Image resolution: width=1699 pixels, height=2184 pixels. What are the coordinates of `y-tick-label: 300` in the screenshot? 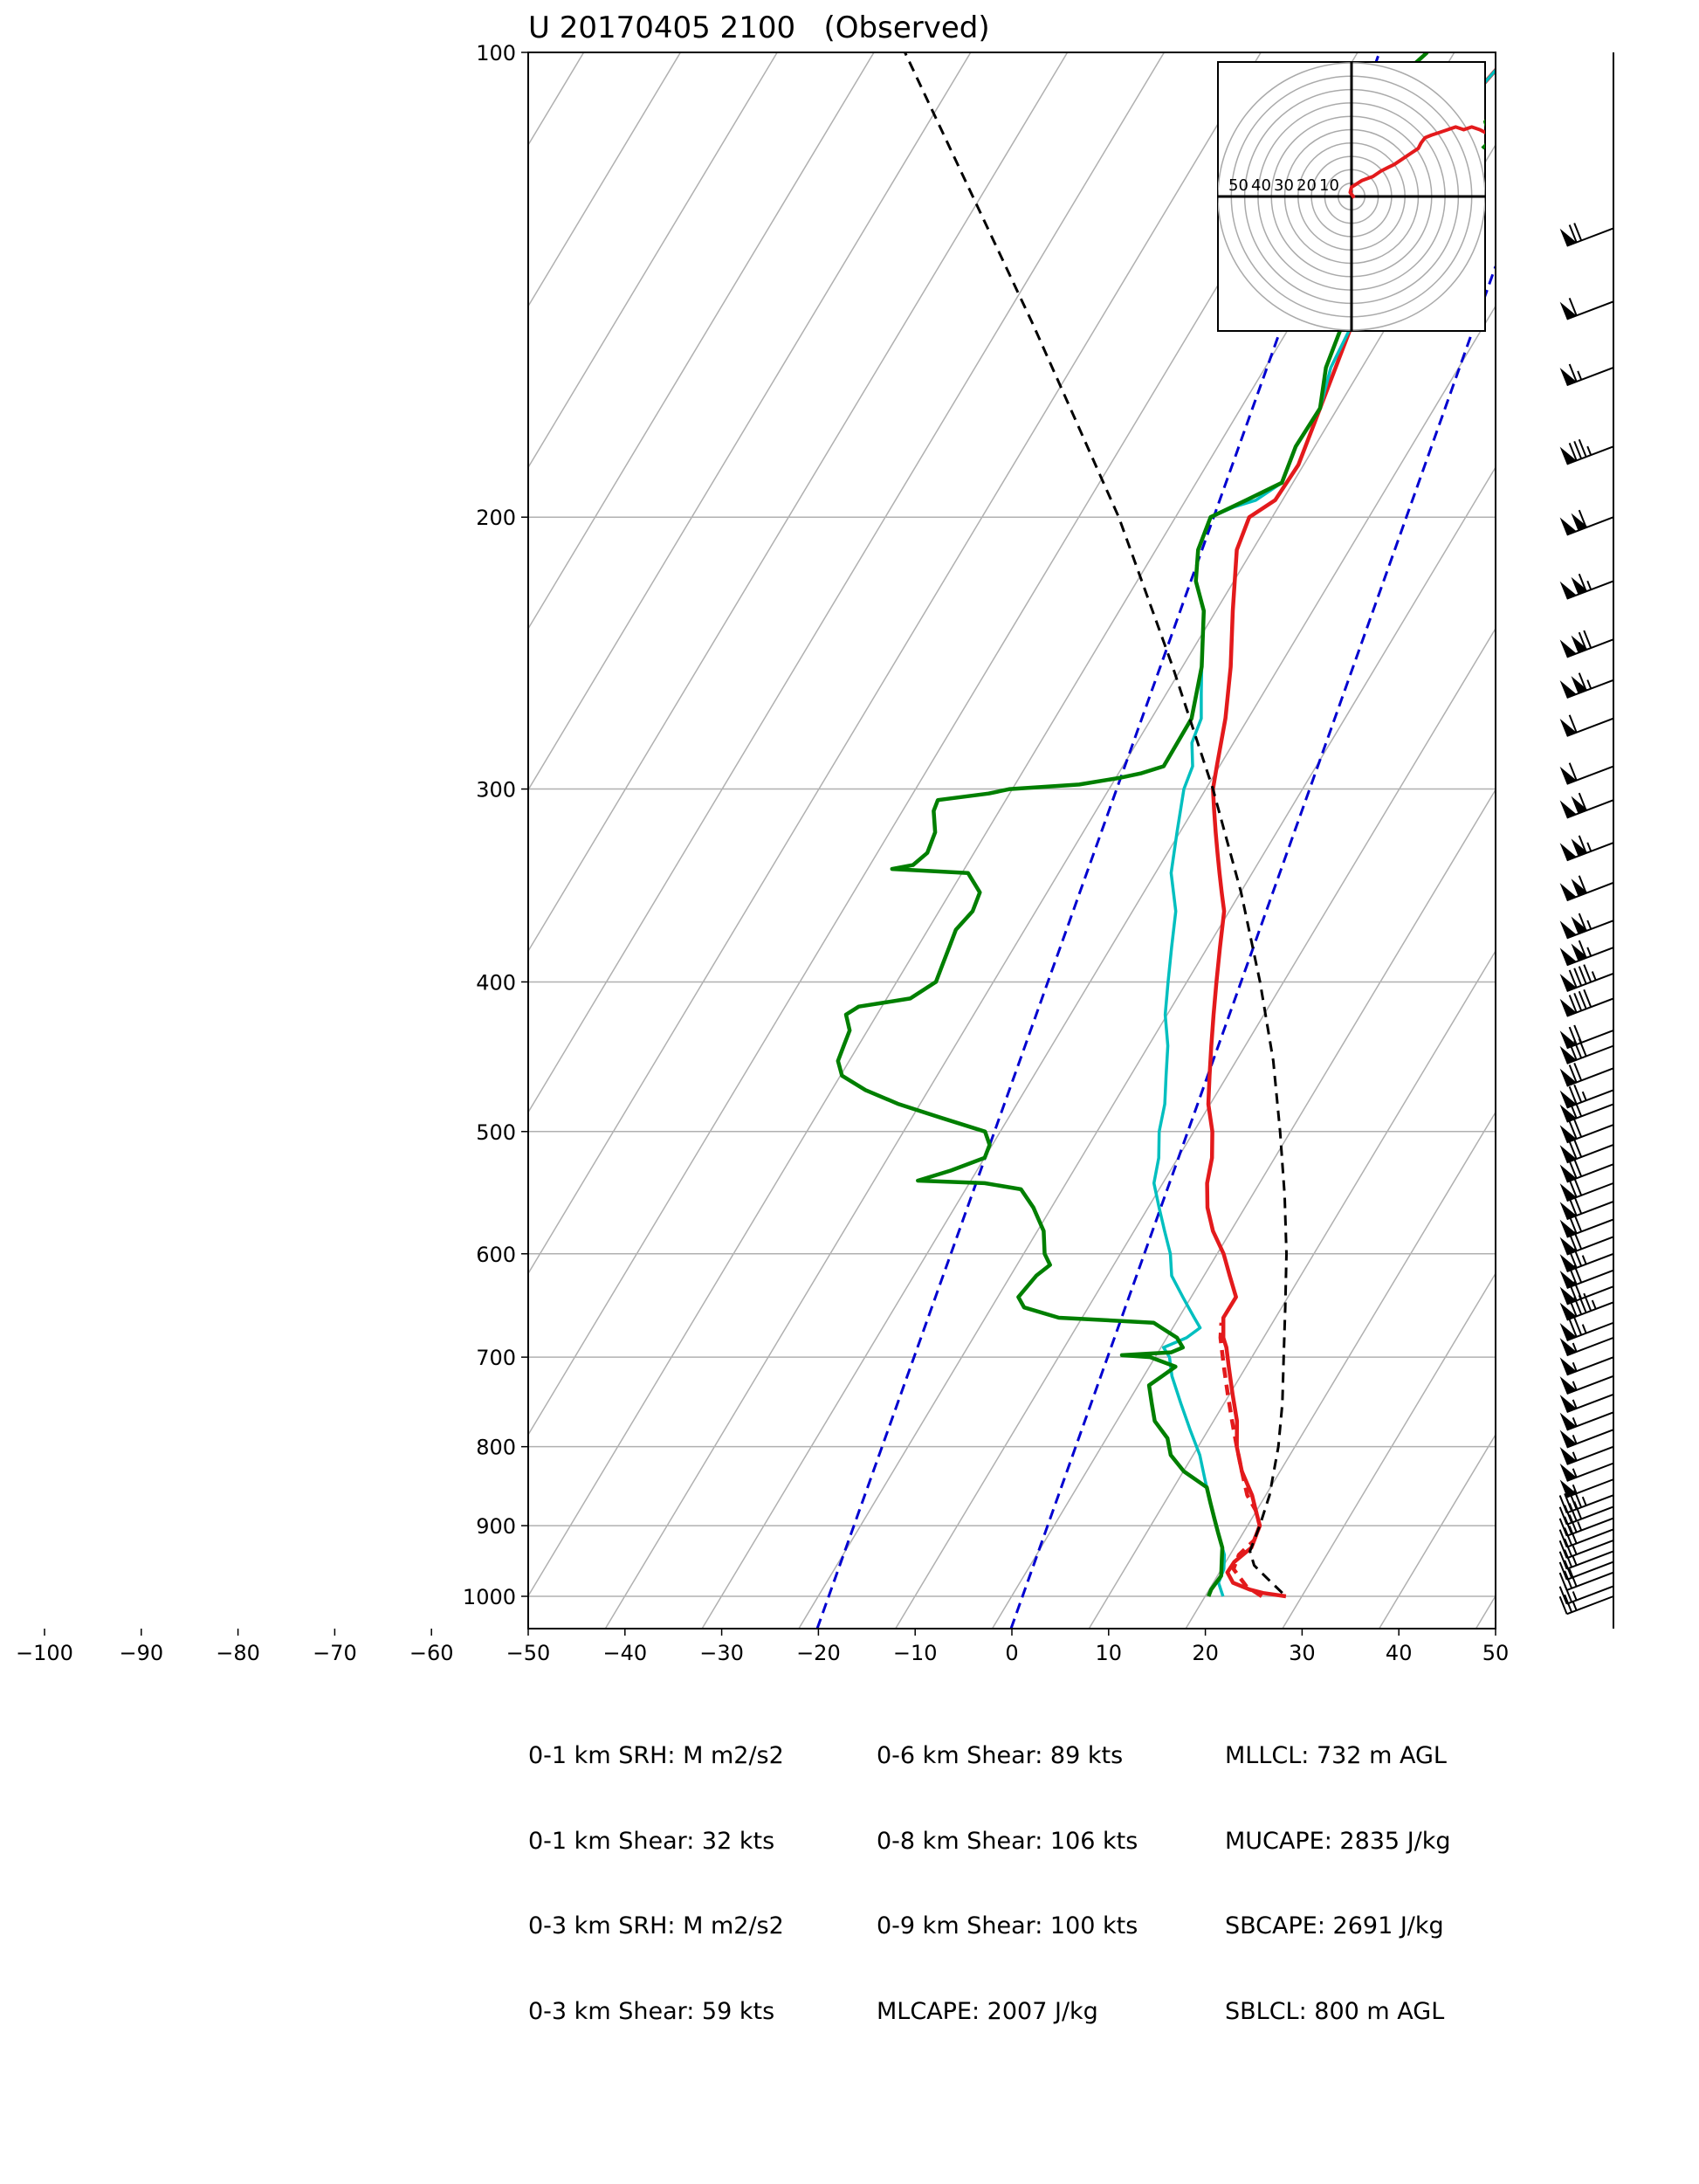 It's located at (496, 790).